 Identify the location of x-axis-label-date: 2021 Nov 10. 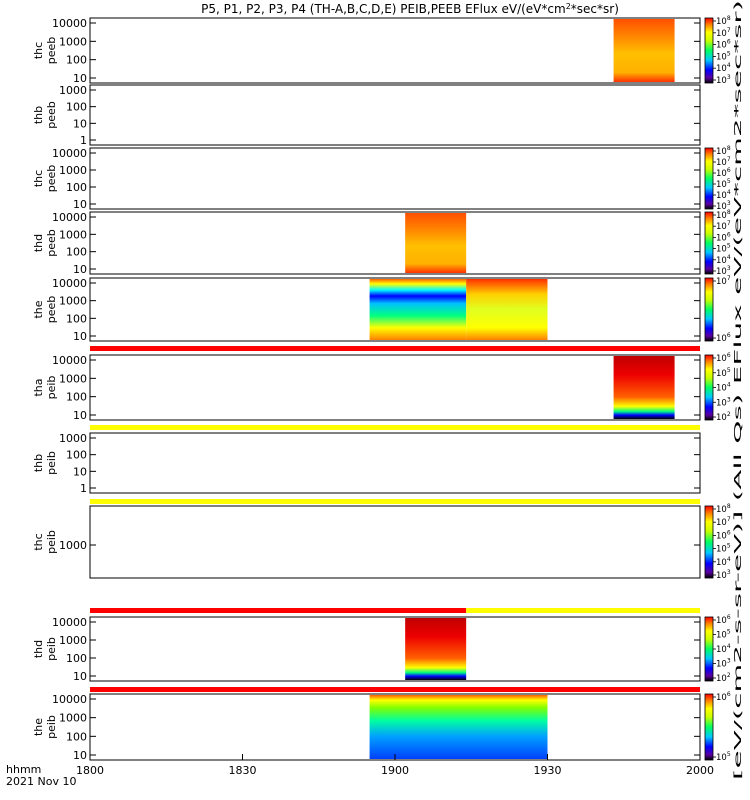
(41, 781).